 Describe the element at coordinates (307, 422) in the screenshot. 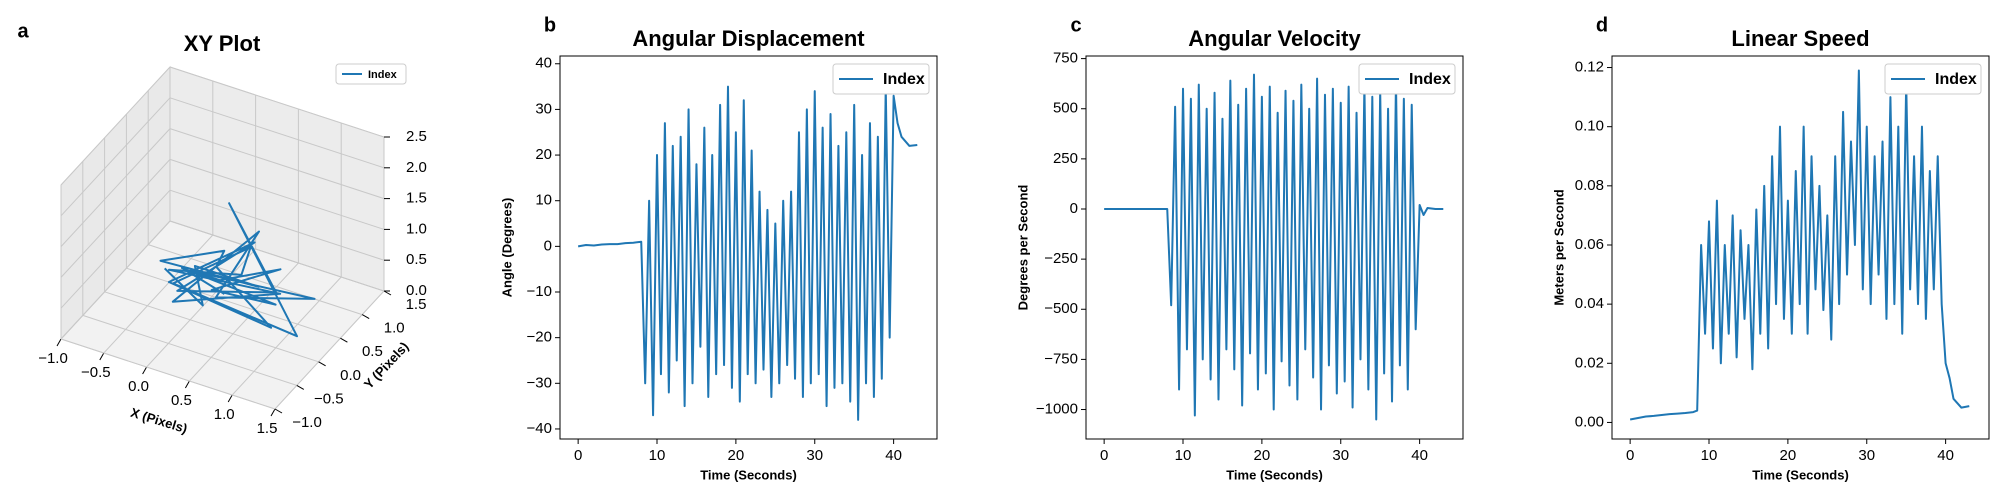

I see `y-tick-label: −1.0` at that location.